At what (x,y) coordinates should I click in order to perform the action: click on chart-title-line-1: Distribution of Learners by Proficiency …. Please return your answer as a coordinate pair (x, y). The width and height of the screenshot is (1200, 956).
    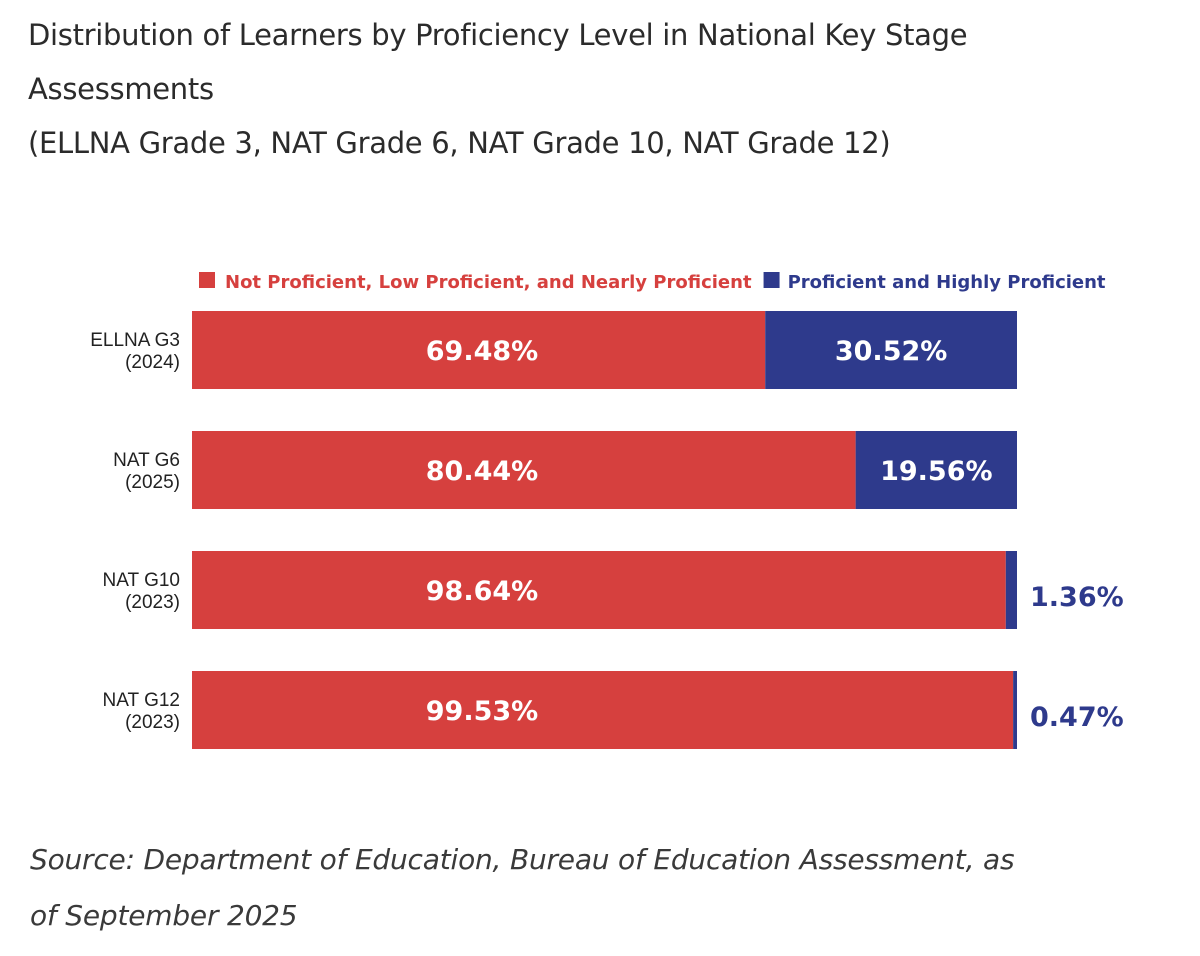
    Looking at the image, I should click on (498, 35).